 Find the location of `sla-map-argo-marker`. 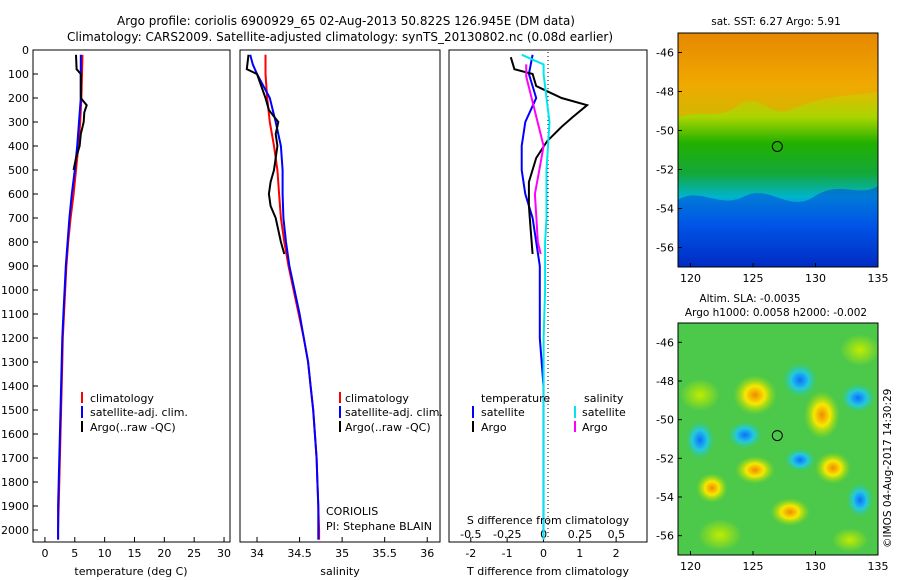

sla-map-argo-marker is located at coordinates (777, 436).